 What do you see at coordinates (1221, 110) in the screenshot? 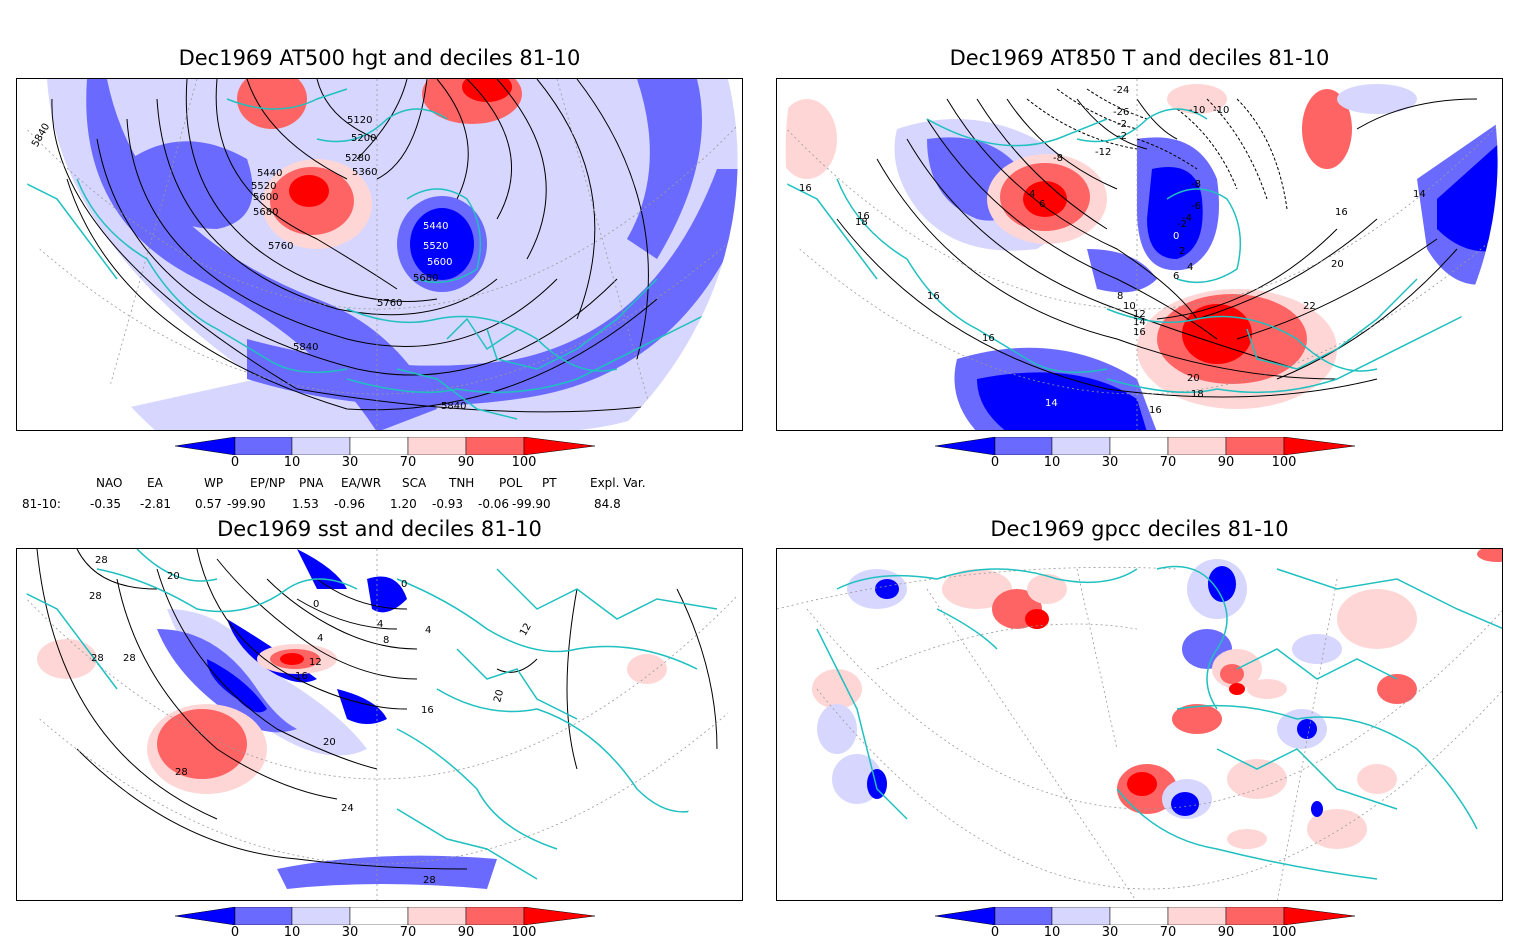
I see `p2-lab-5: -10` at bounding box center [1221, 110].